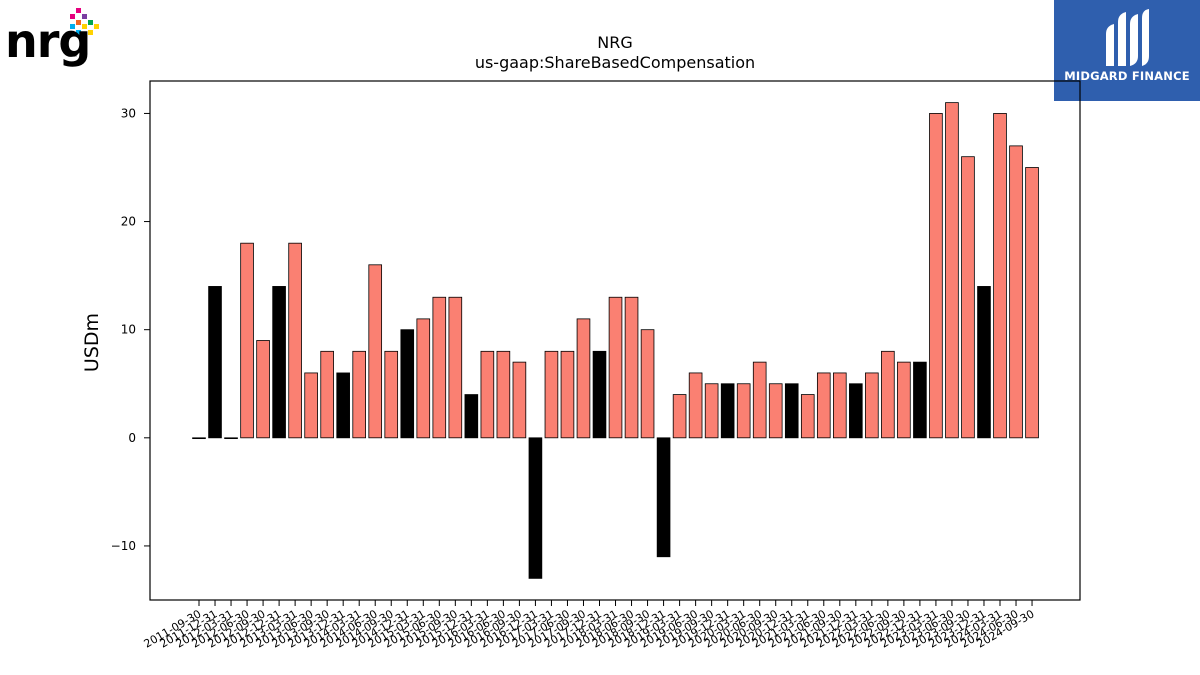 This screenshot has height=675, width=1200. Describe the element at coordinates (1127, 37) in the screenshot. I see `midgard-logo-icon` at that location.